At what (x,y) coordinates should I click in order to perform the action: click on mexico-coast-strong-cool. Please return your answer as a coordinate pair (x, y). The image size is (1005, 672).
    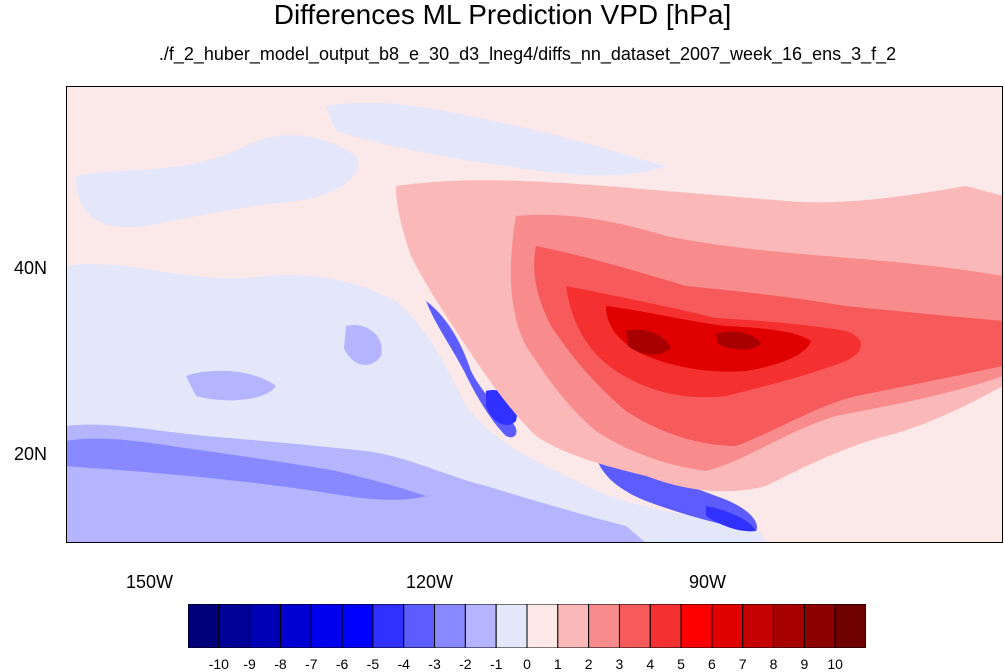
    Looking at the image, I should click on (731, 519).